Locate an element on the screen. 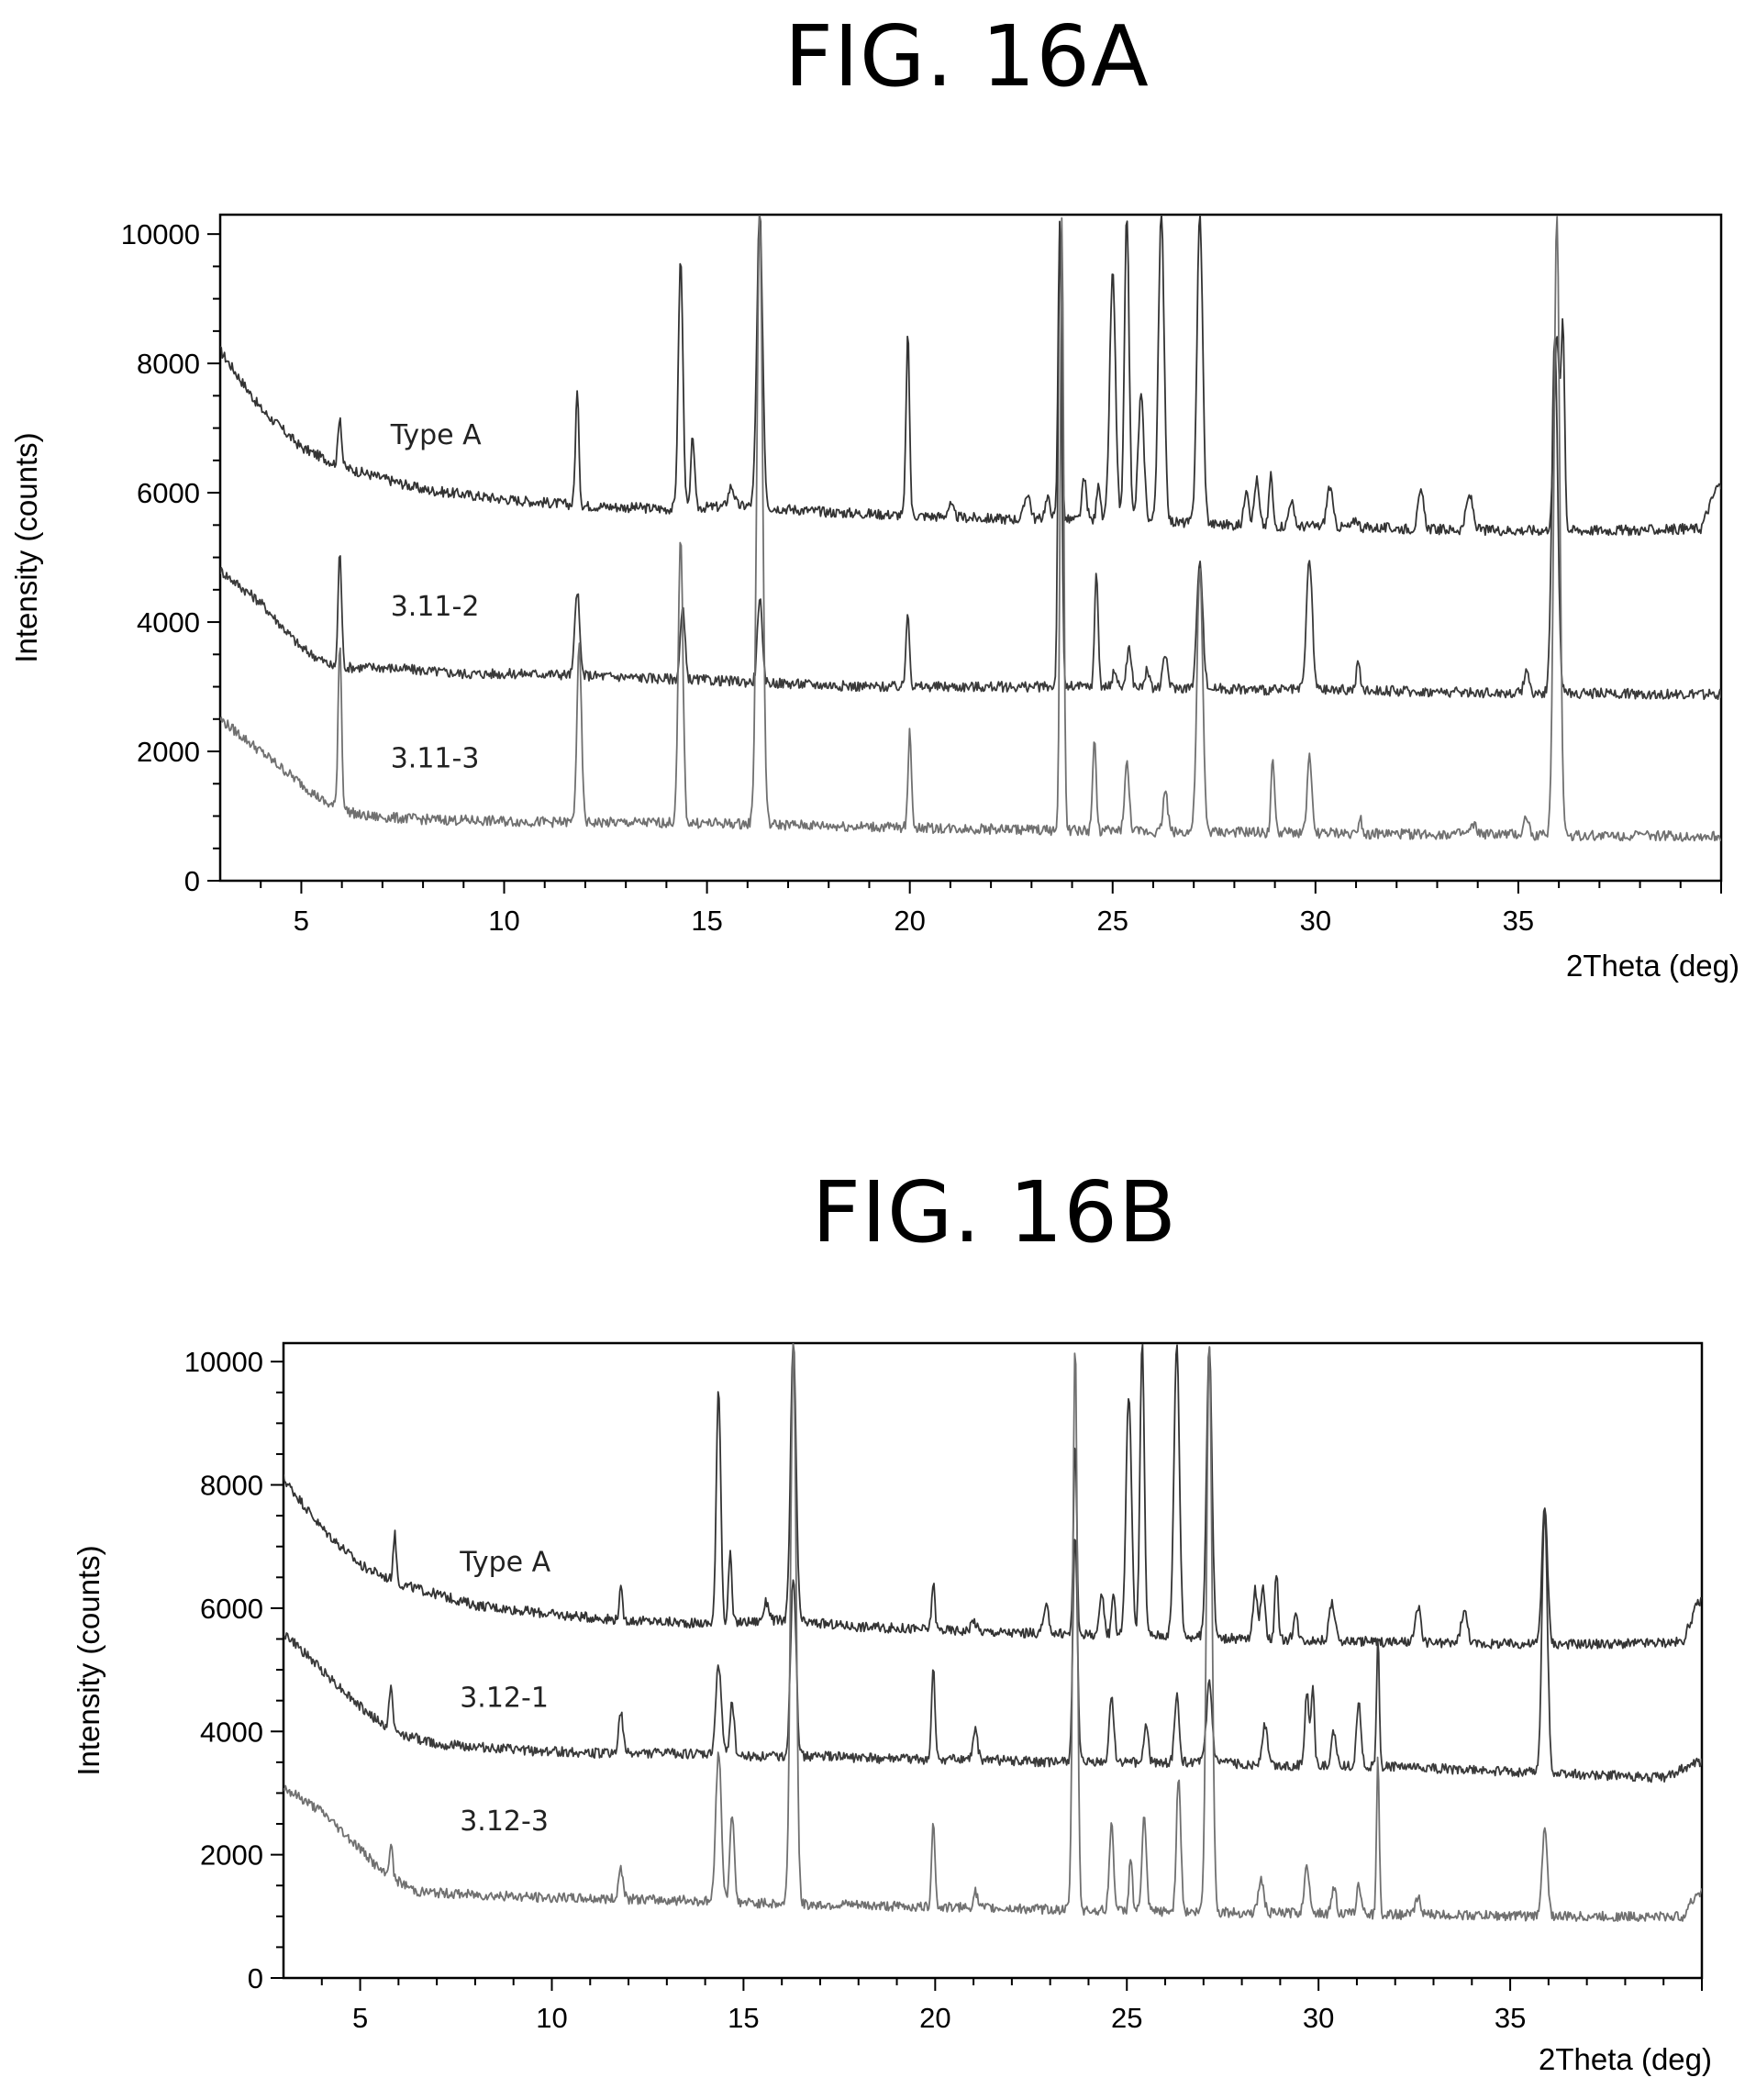  series-label: 3.12-3 is located at coordinates (504, 1822).